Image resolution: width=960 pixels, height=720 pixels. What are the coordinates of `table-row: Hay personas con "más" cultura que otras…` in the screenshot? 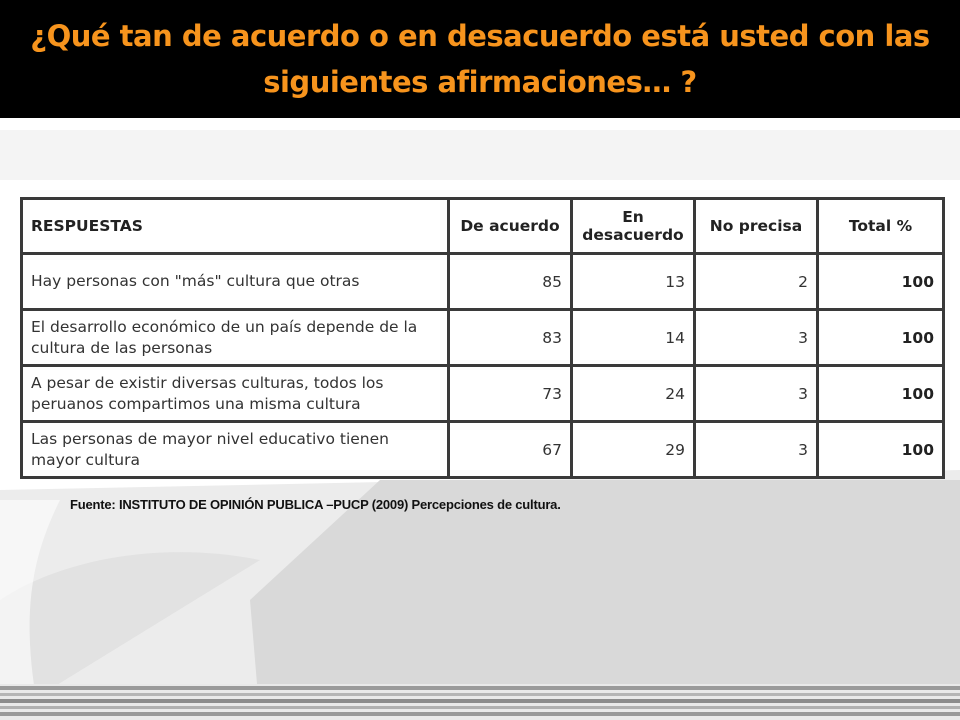 It's located at (482, 281).